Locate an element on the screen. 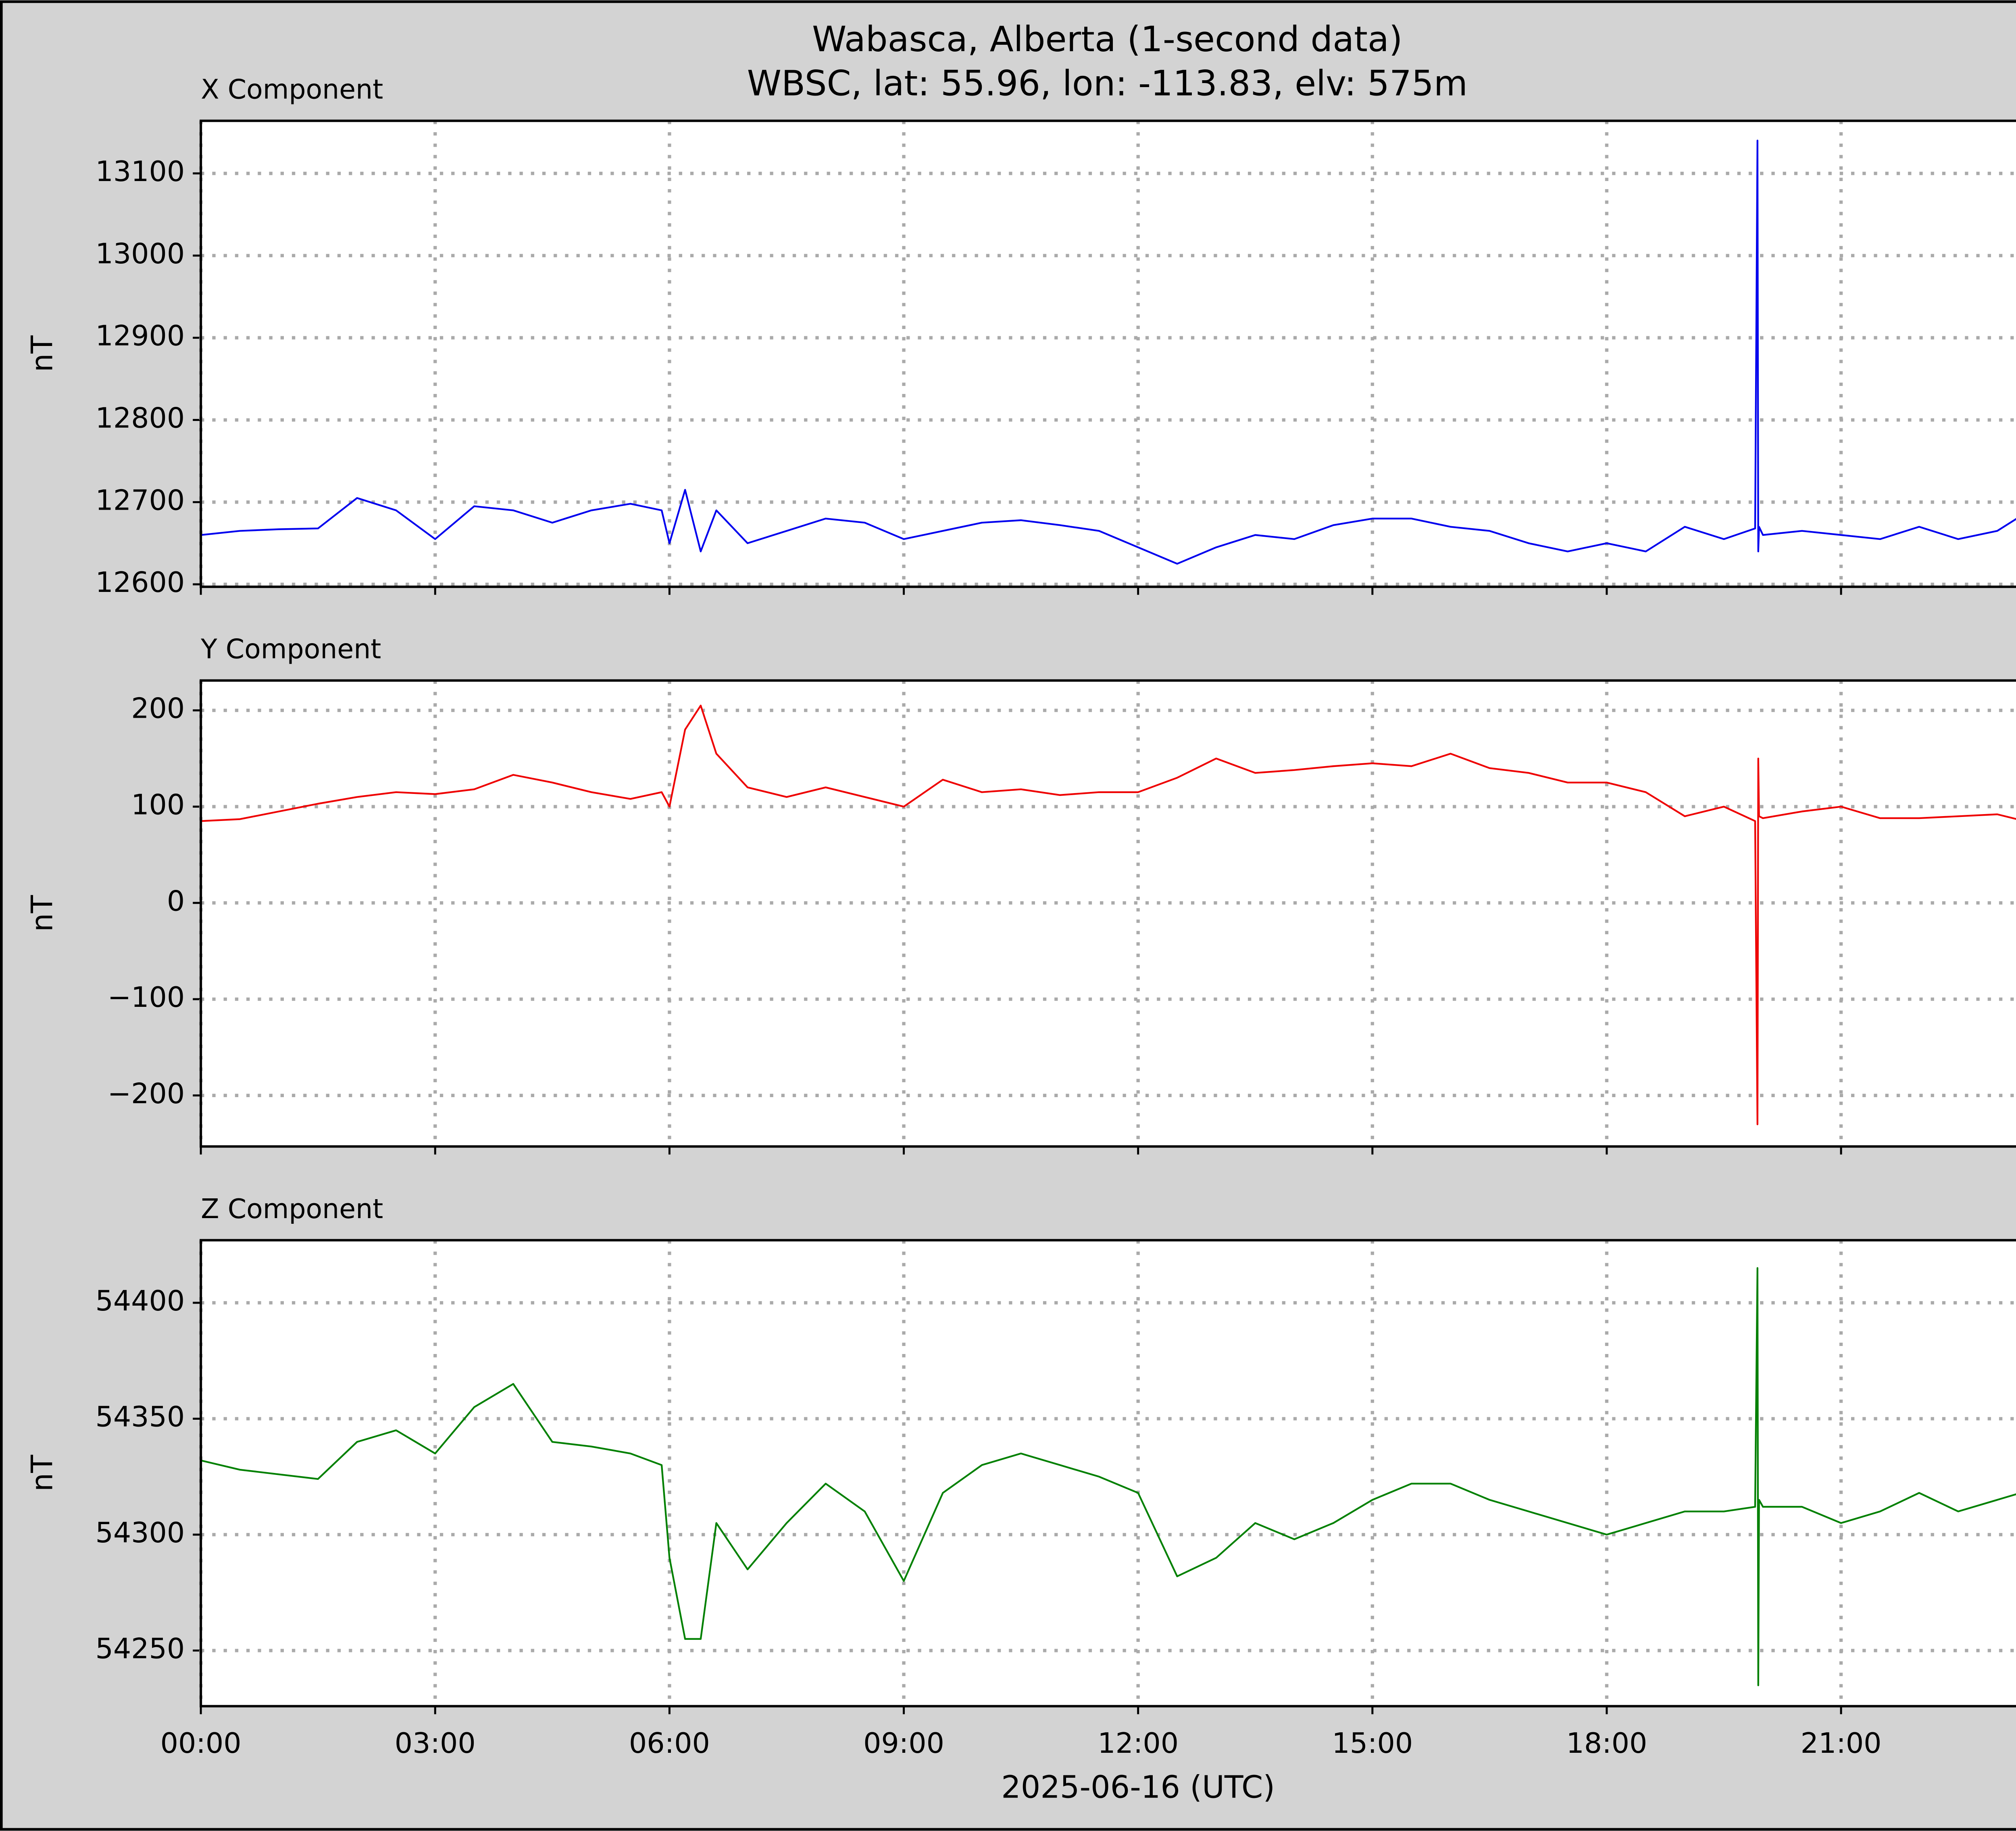 The image size is (2016, 1831). panel-title: X Component is located at coordinates (292, 89).